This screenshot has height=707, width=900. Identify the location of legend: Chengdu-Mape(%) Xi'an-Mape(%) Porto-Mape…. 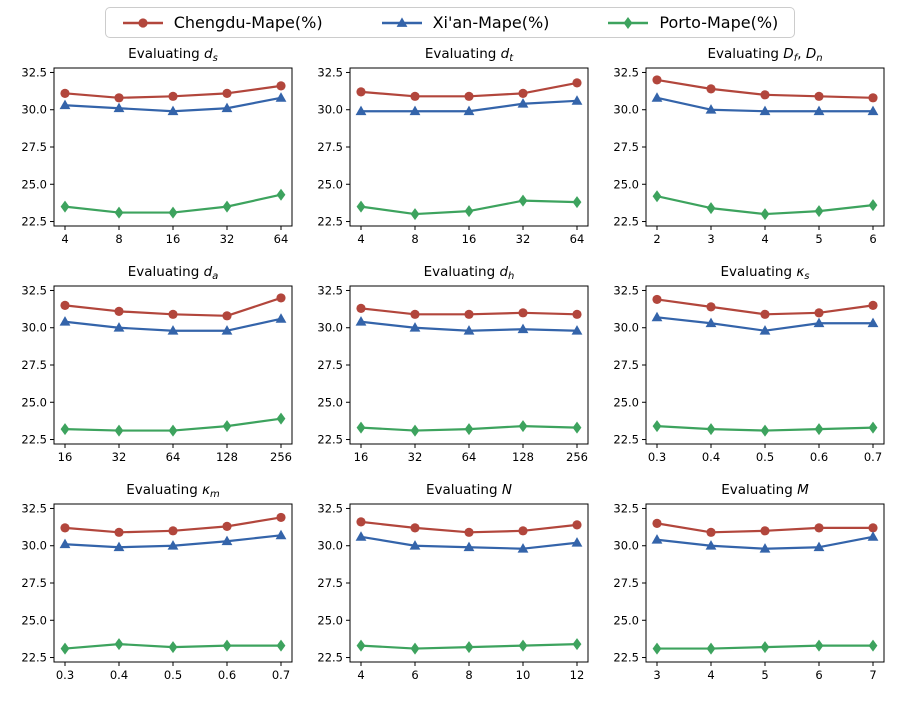
(450, 22).